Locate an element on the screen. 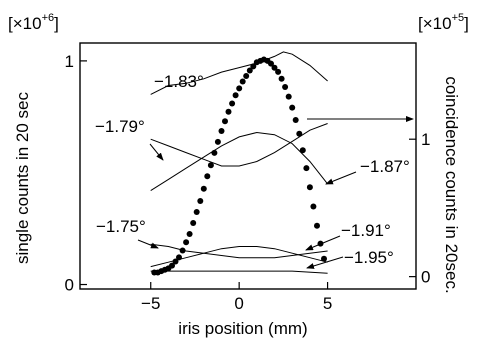 The width and height of the screenshot is (487, 341). y-axis-right-label: coincidence counts in 20sec. is located at coordinates (451, 184).